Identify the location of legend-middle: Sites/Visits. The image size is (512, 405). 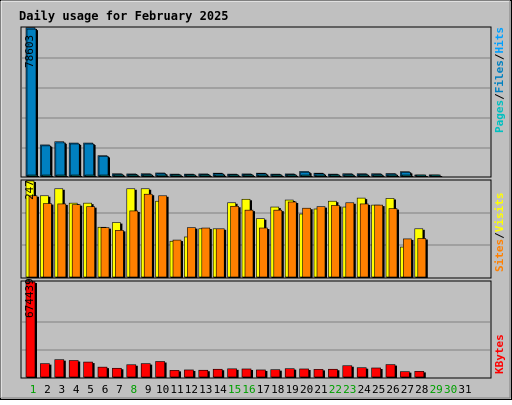
(499, 233).